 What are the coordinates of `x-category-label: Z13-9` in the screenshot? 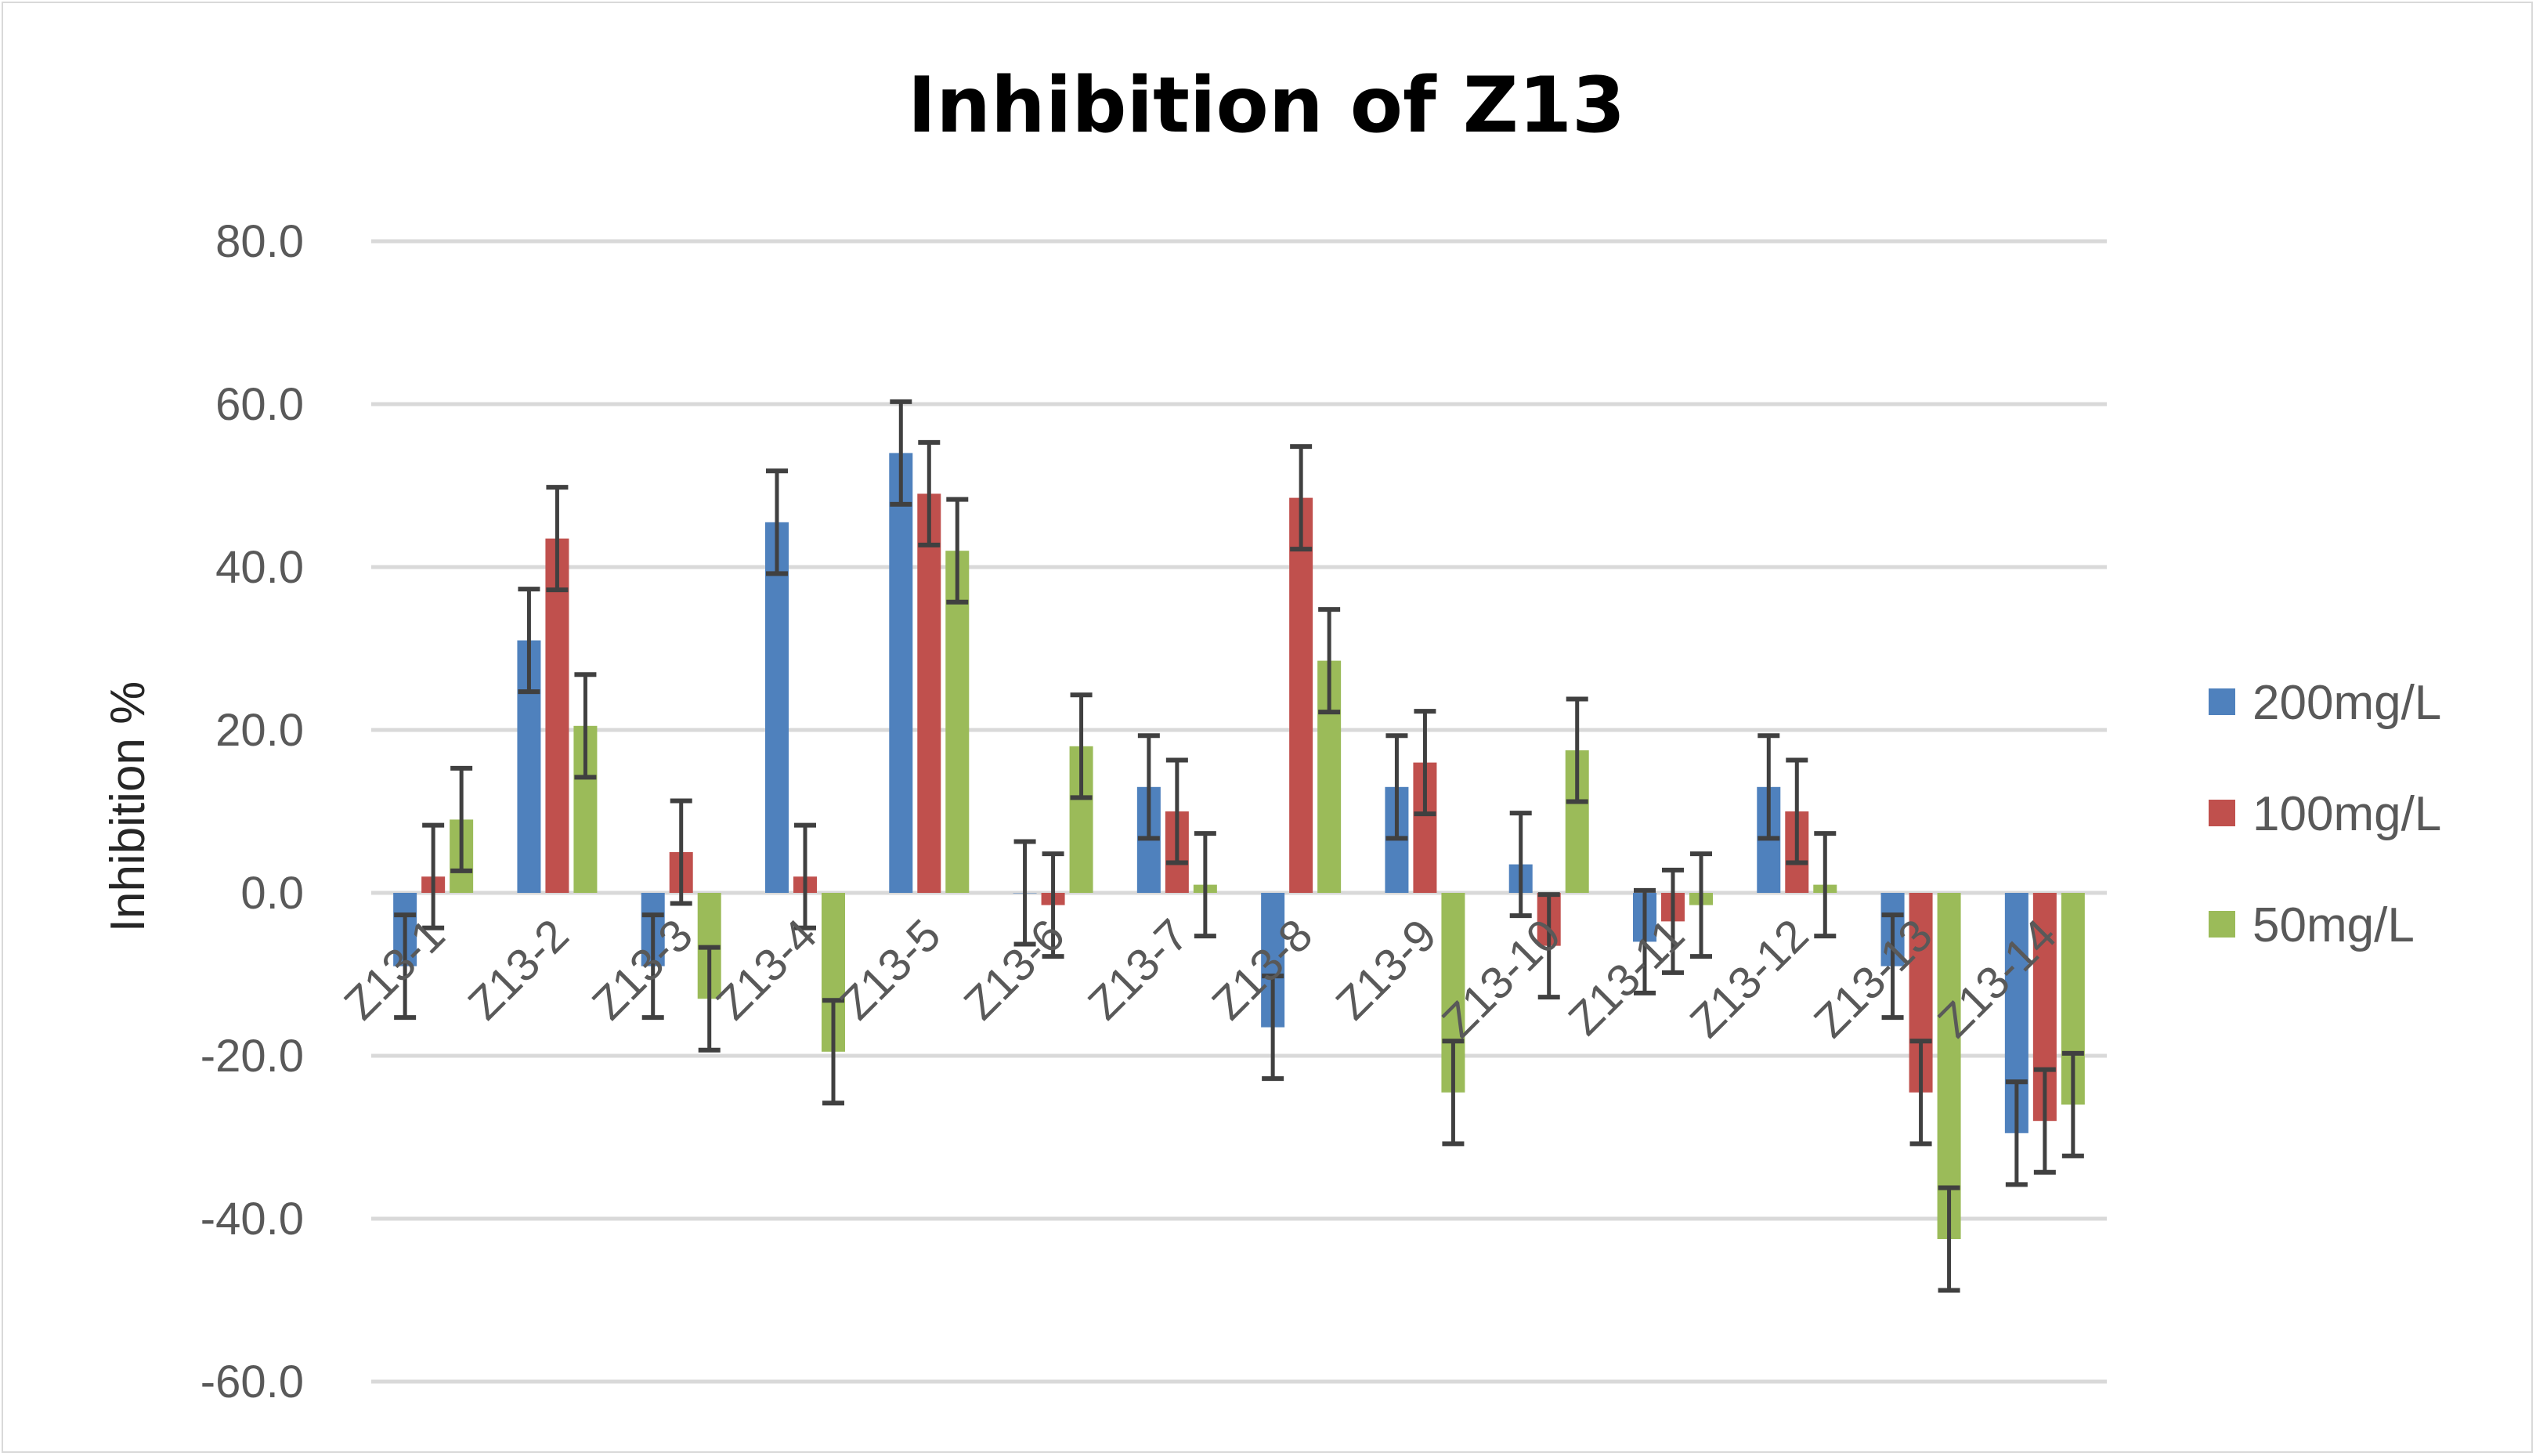 It's located at (1387, 969).